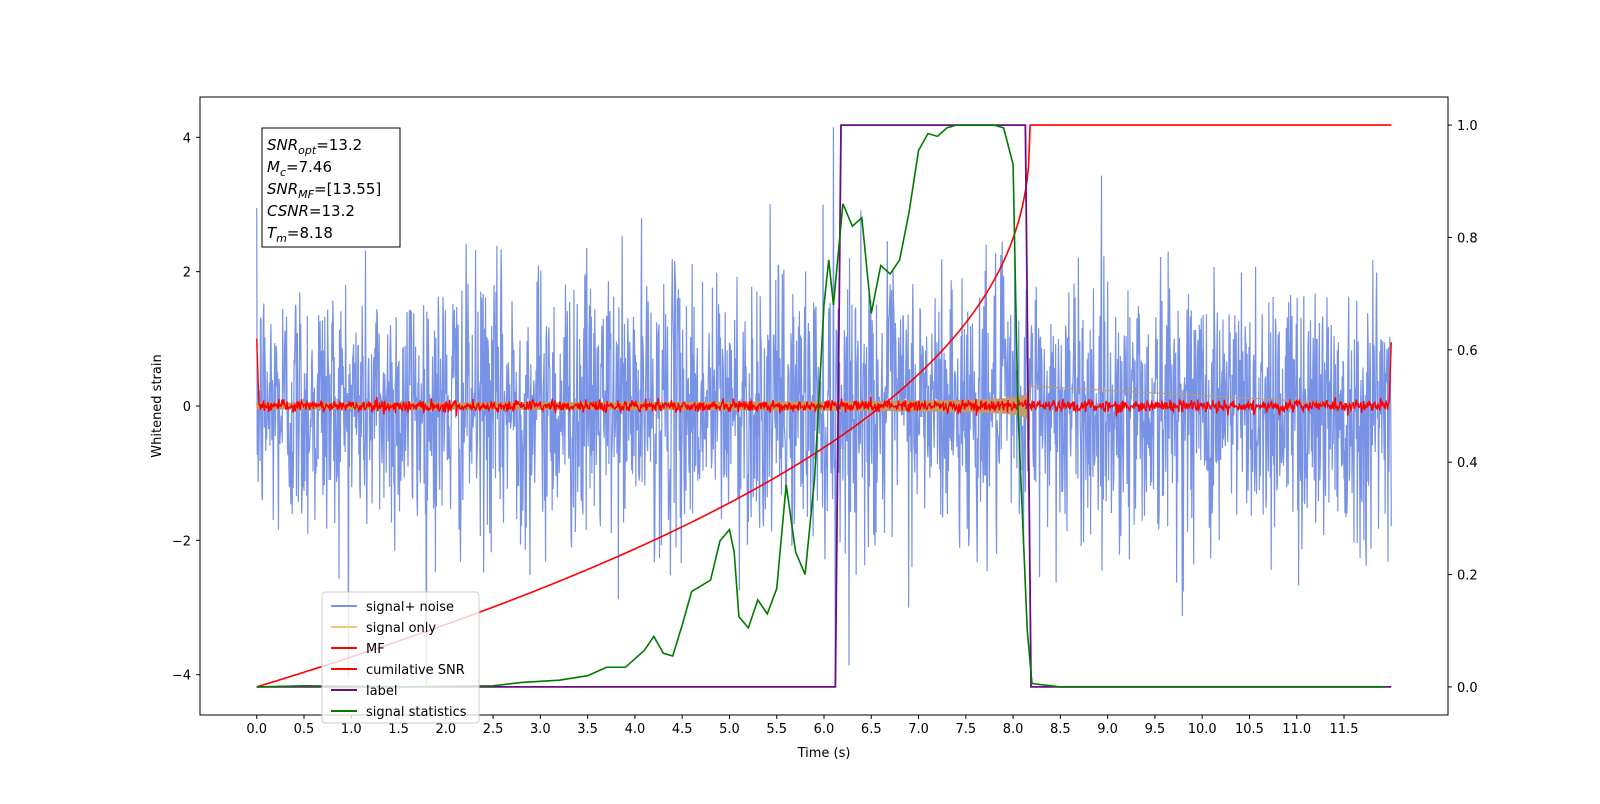  What do you see at coordinates (1296, 729) in the screenshot?
I see `x-tick-label: 11.0` at bounding box center [1296, 729].